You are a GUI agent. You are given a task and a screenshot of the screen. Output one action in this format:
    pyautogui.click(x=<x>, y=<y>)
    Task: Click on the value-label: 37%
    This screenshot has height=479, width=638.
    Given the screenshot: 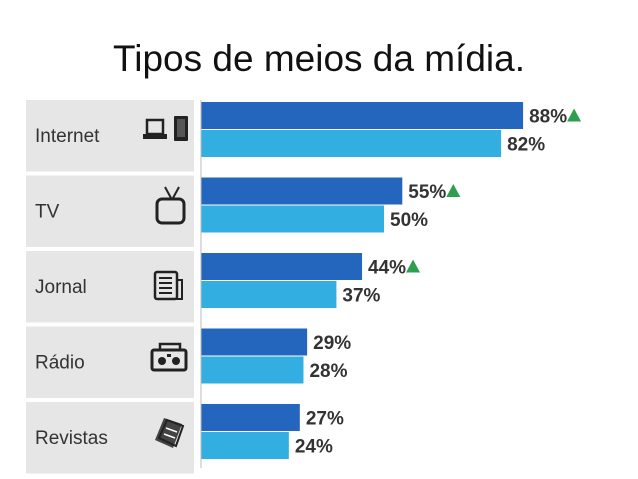 What is the action you would take?
    pyautogui.click(x=361, y=296)
    